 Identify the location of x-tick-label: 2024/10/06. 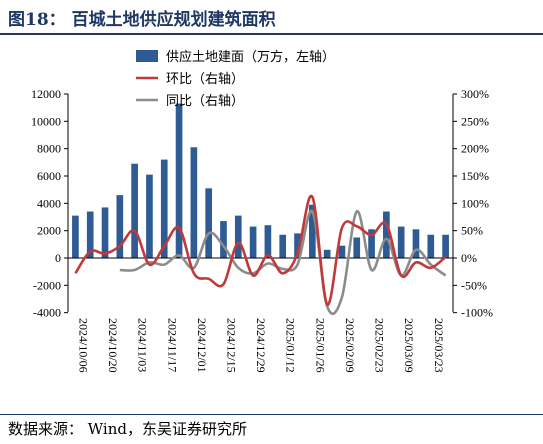
(83, 345).